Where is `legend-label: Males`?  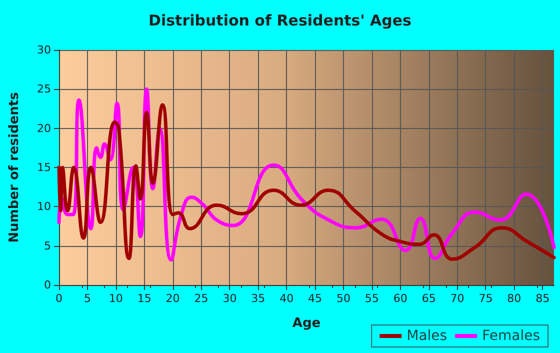
legend-label: Males is located at coordinates (427, 336).